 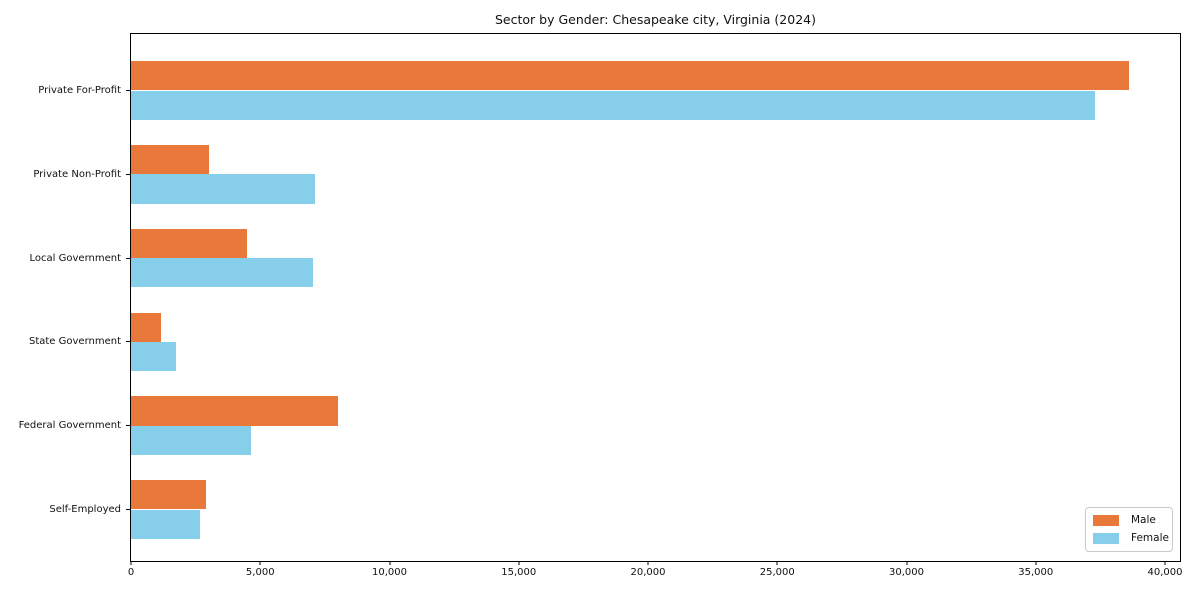 I want to click on bar-male-state-government, so click(x=146, y=327).